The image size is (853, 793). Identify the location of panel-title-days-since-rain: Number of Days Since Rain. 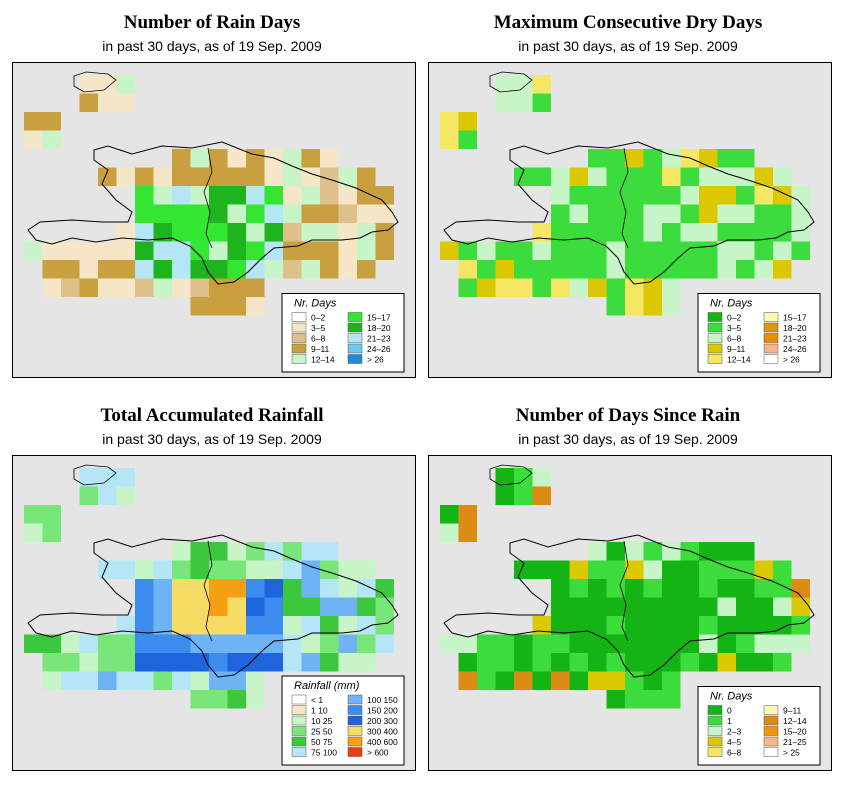
(628, 415).